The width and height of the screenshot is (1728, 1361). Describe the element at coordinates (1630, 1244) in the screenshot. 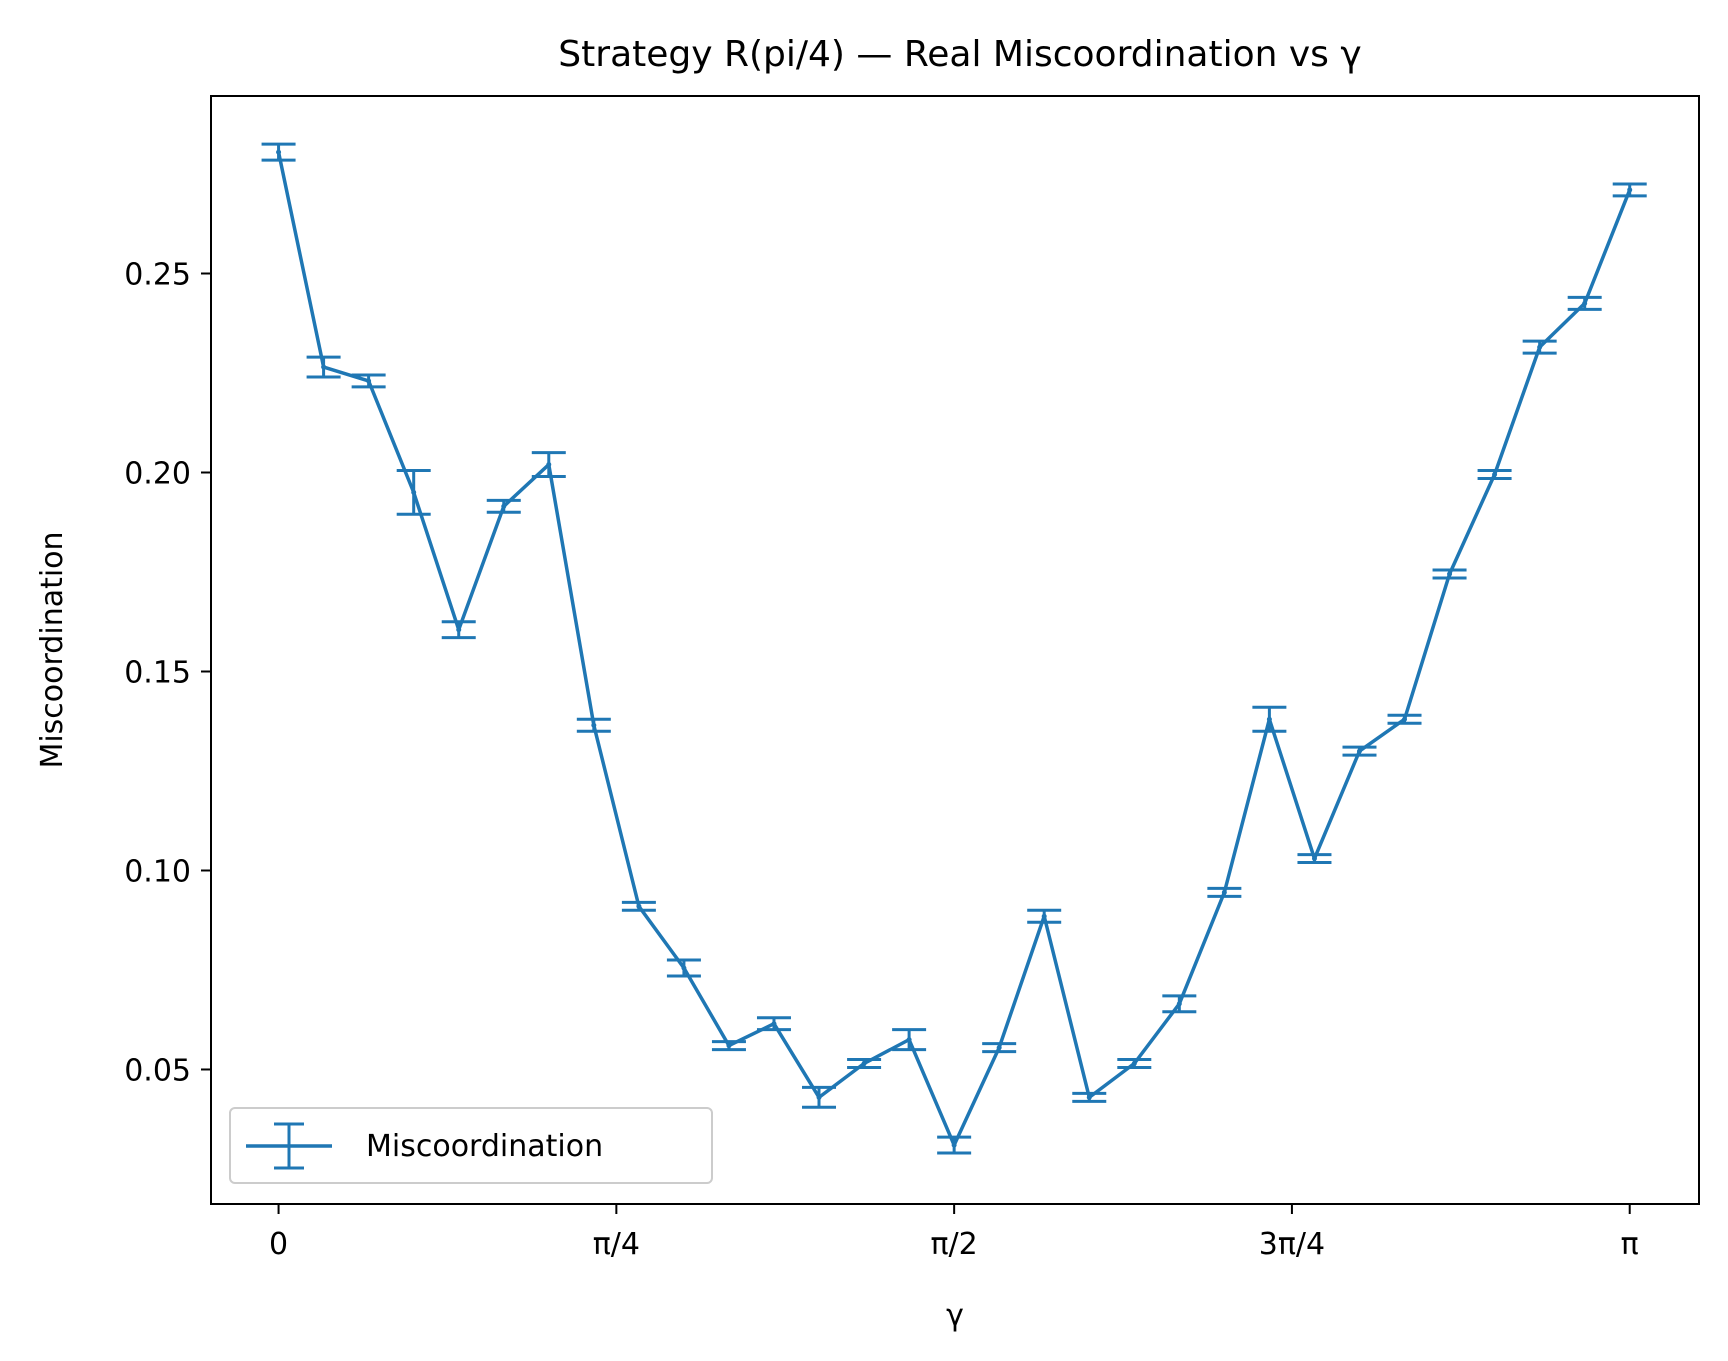

I see `x-tick-label: π` at that location.